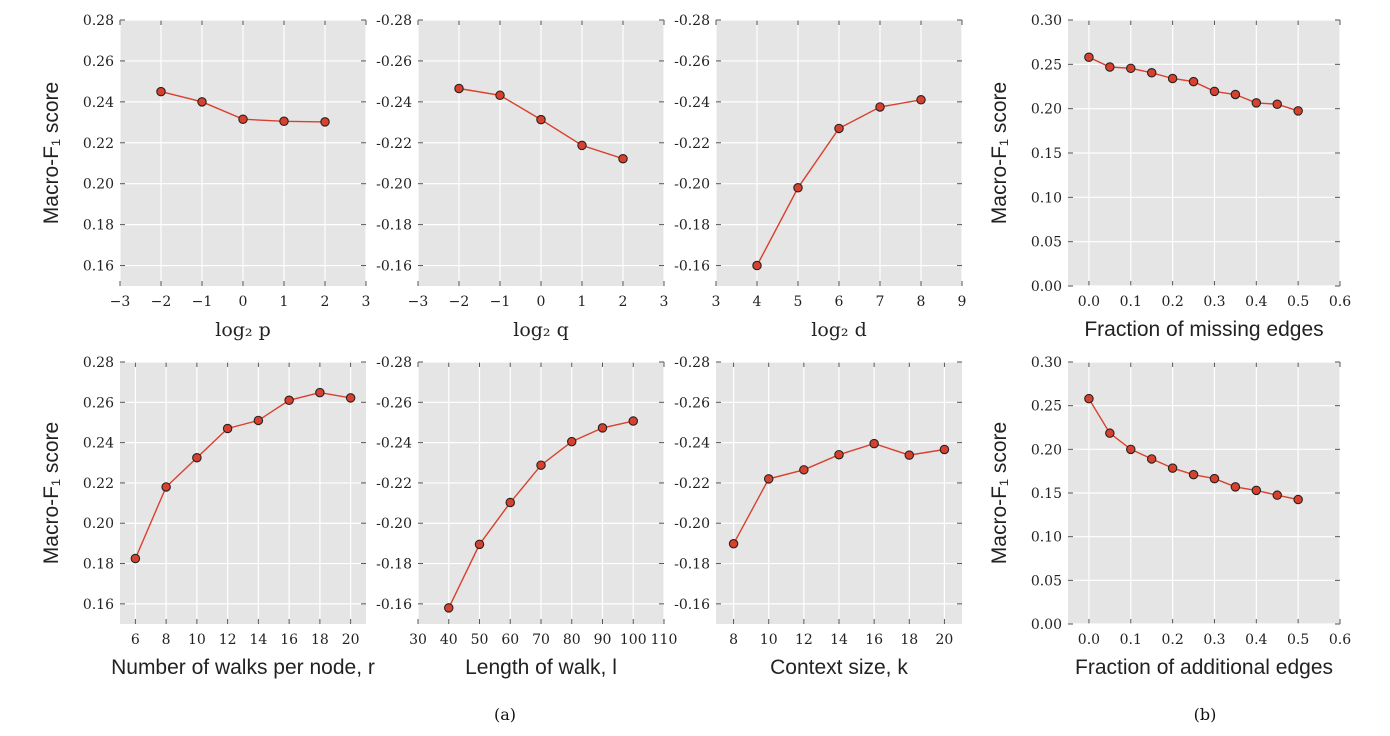 The height and width of the screenshot is (736, 1390). Describe the element at coordinates (1046, 450) in the screenshot. I see `panel-b-2-y-tick-label: 0.20` at that location.